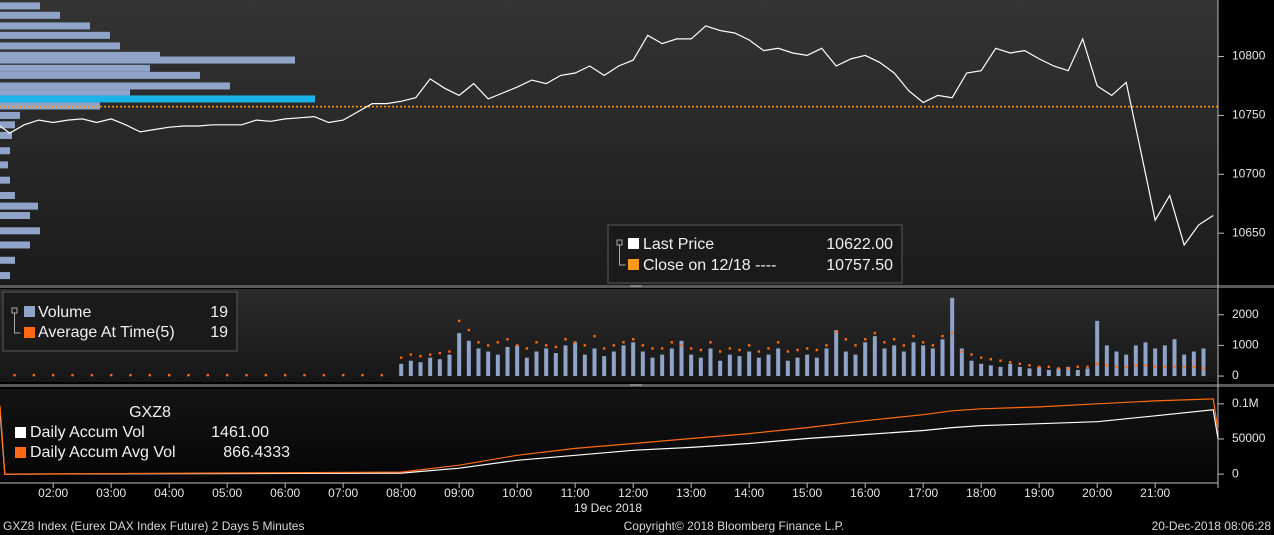 This screenshot has width=1274, height=535. Describe the element at coordinates (755, 254) in the screenshot. I see `legend-box` at that location.